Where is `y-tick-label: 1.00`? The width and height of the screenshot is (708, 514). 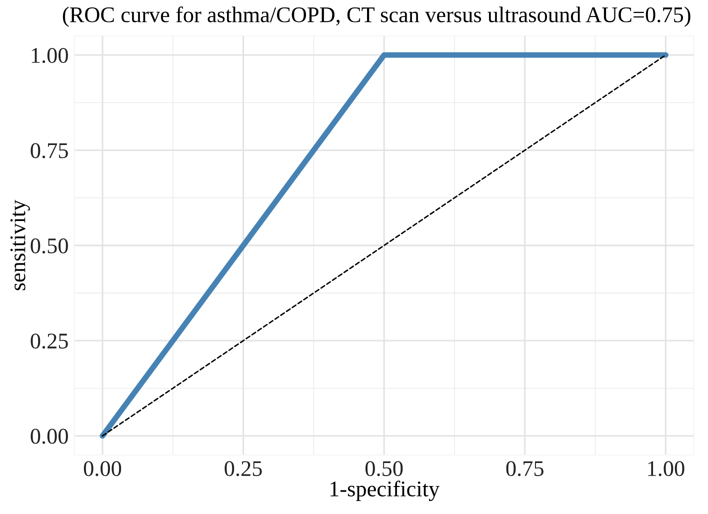 y-tick-label: 1.00 is located at coordinates (50, 56).